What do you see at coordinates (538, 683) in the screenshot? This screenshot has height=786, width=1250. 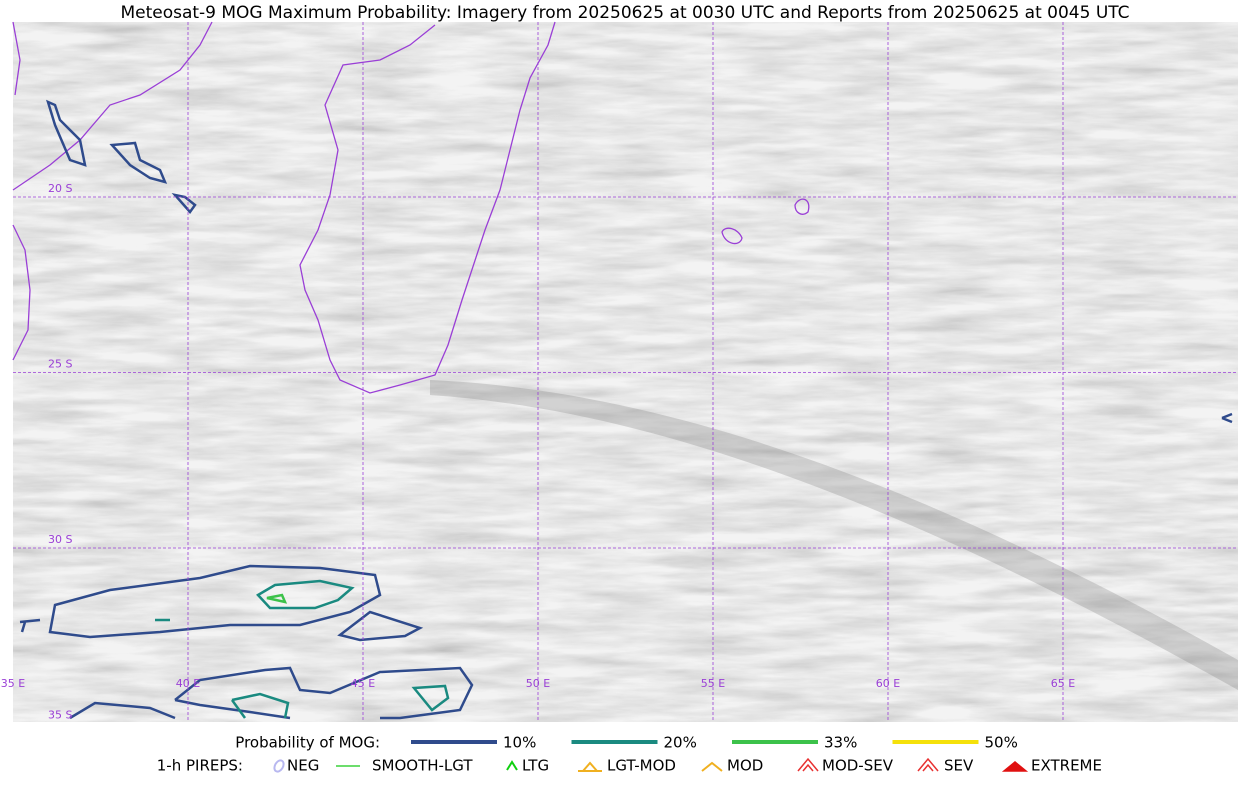 I see `lon-label: 50 E` at bounding box center [538, 683].